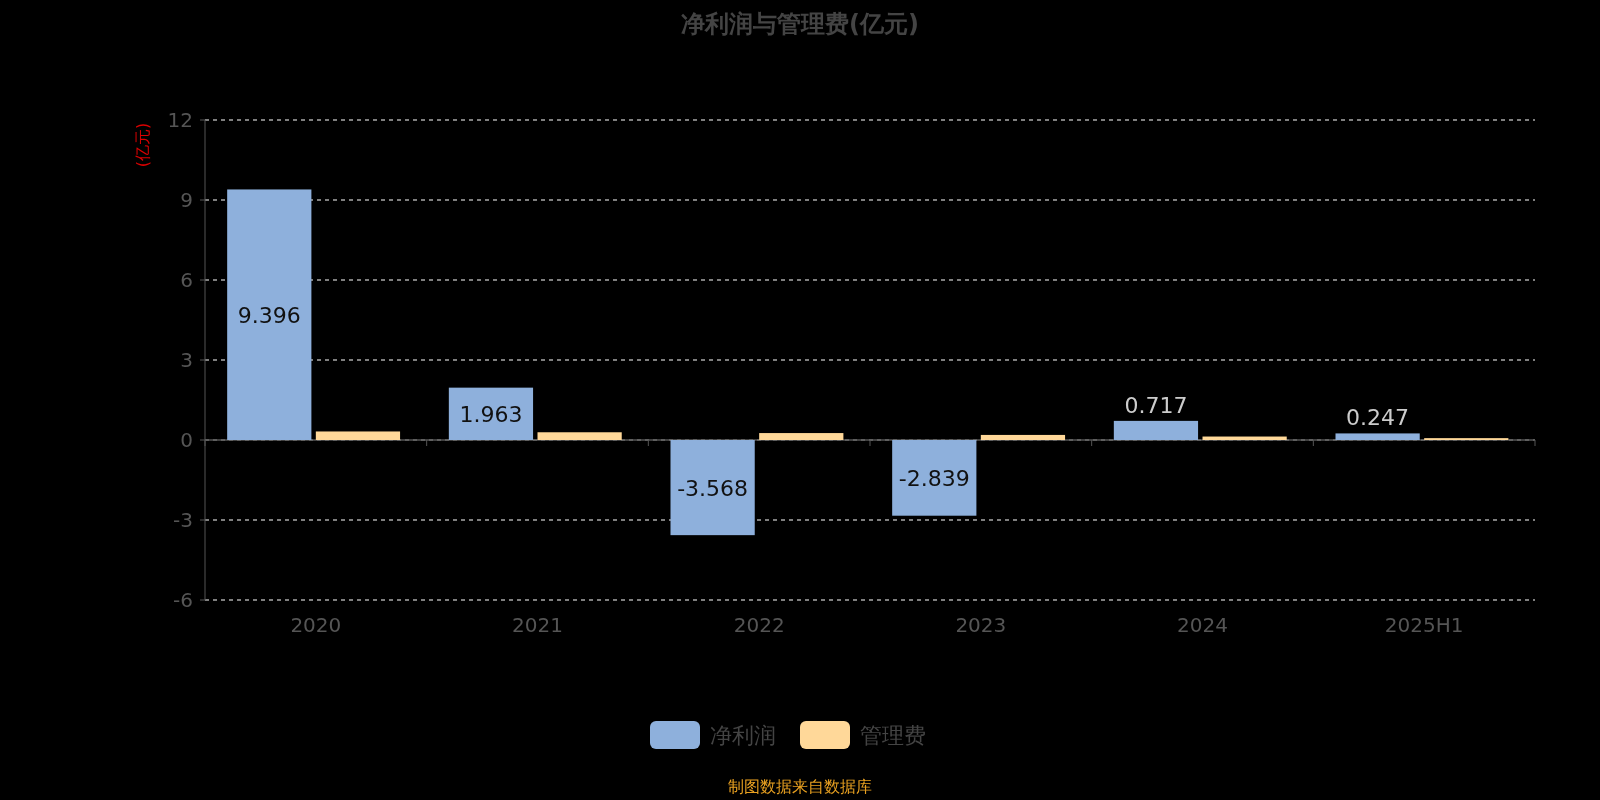 The image size is (1600, 800). I want to click on legend-label: 净利润, so click(743, 735).